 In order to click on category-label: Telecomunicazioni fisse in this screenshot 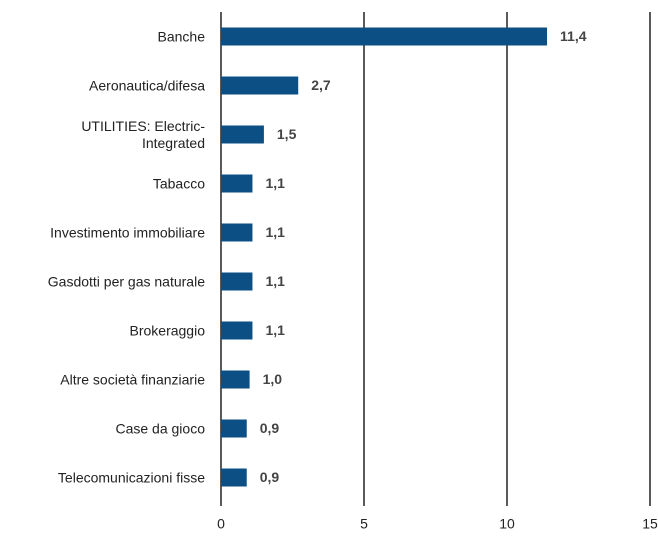, I will do `click(131, 477)`.